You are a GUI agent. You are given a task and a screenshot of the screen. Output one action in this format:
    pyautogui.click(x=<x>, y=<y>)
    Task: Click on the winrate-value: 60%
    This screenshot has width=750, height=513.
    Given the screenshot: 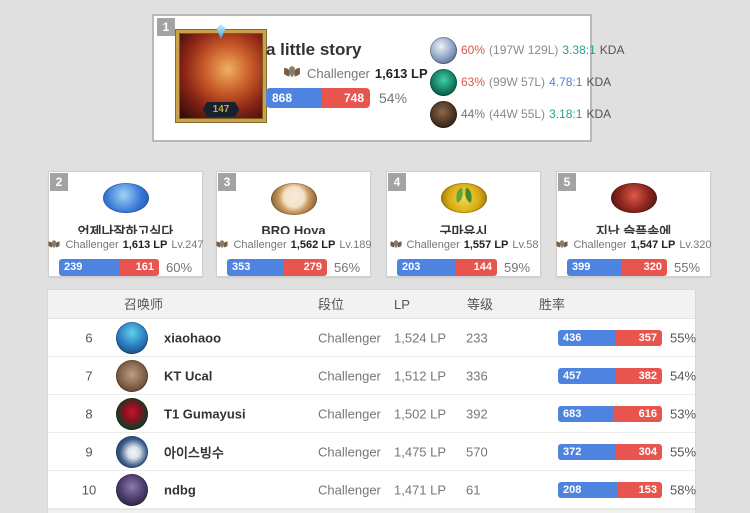 What is the action you would take?
    pyautogui.click(x=179, y=267)
    